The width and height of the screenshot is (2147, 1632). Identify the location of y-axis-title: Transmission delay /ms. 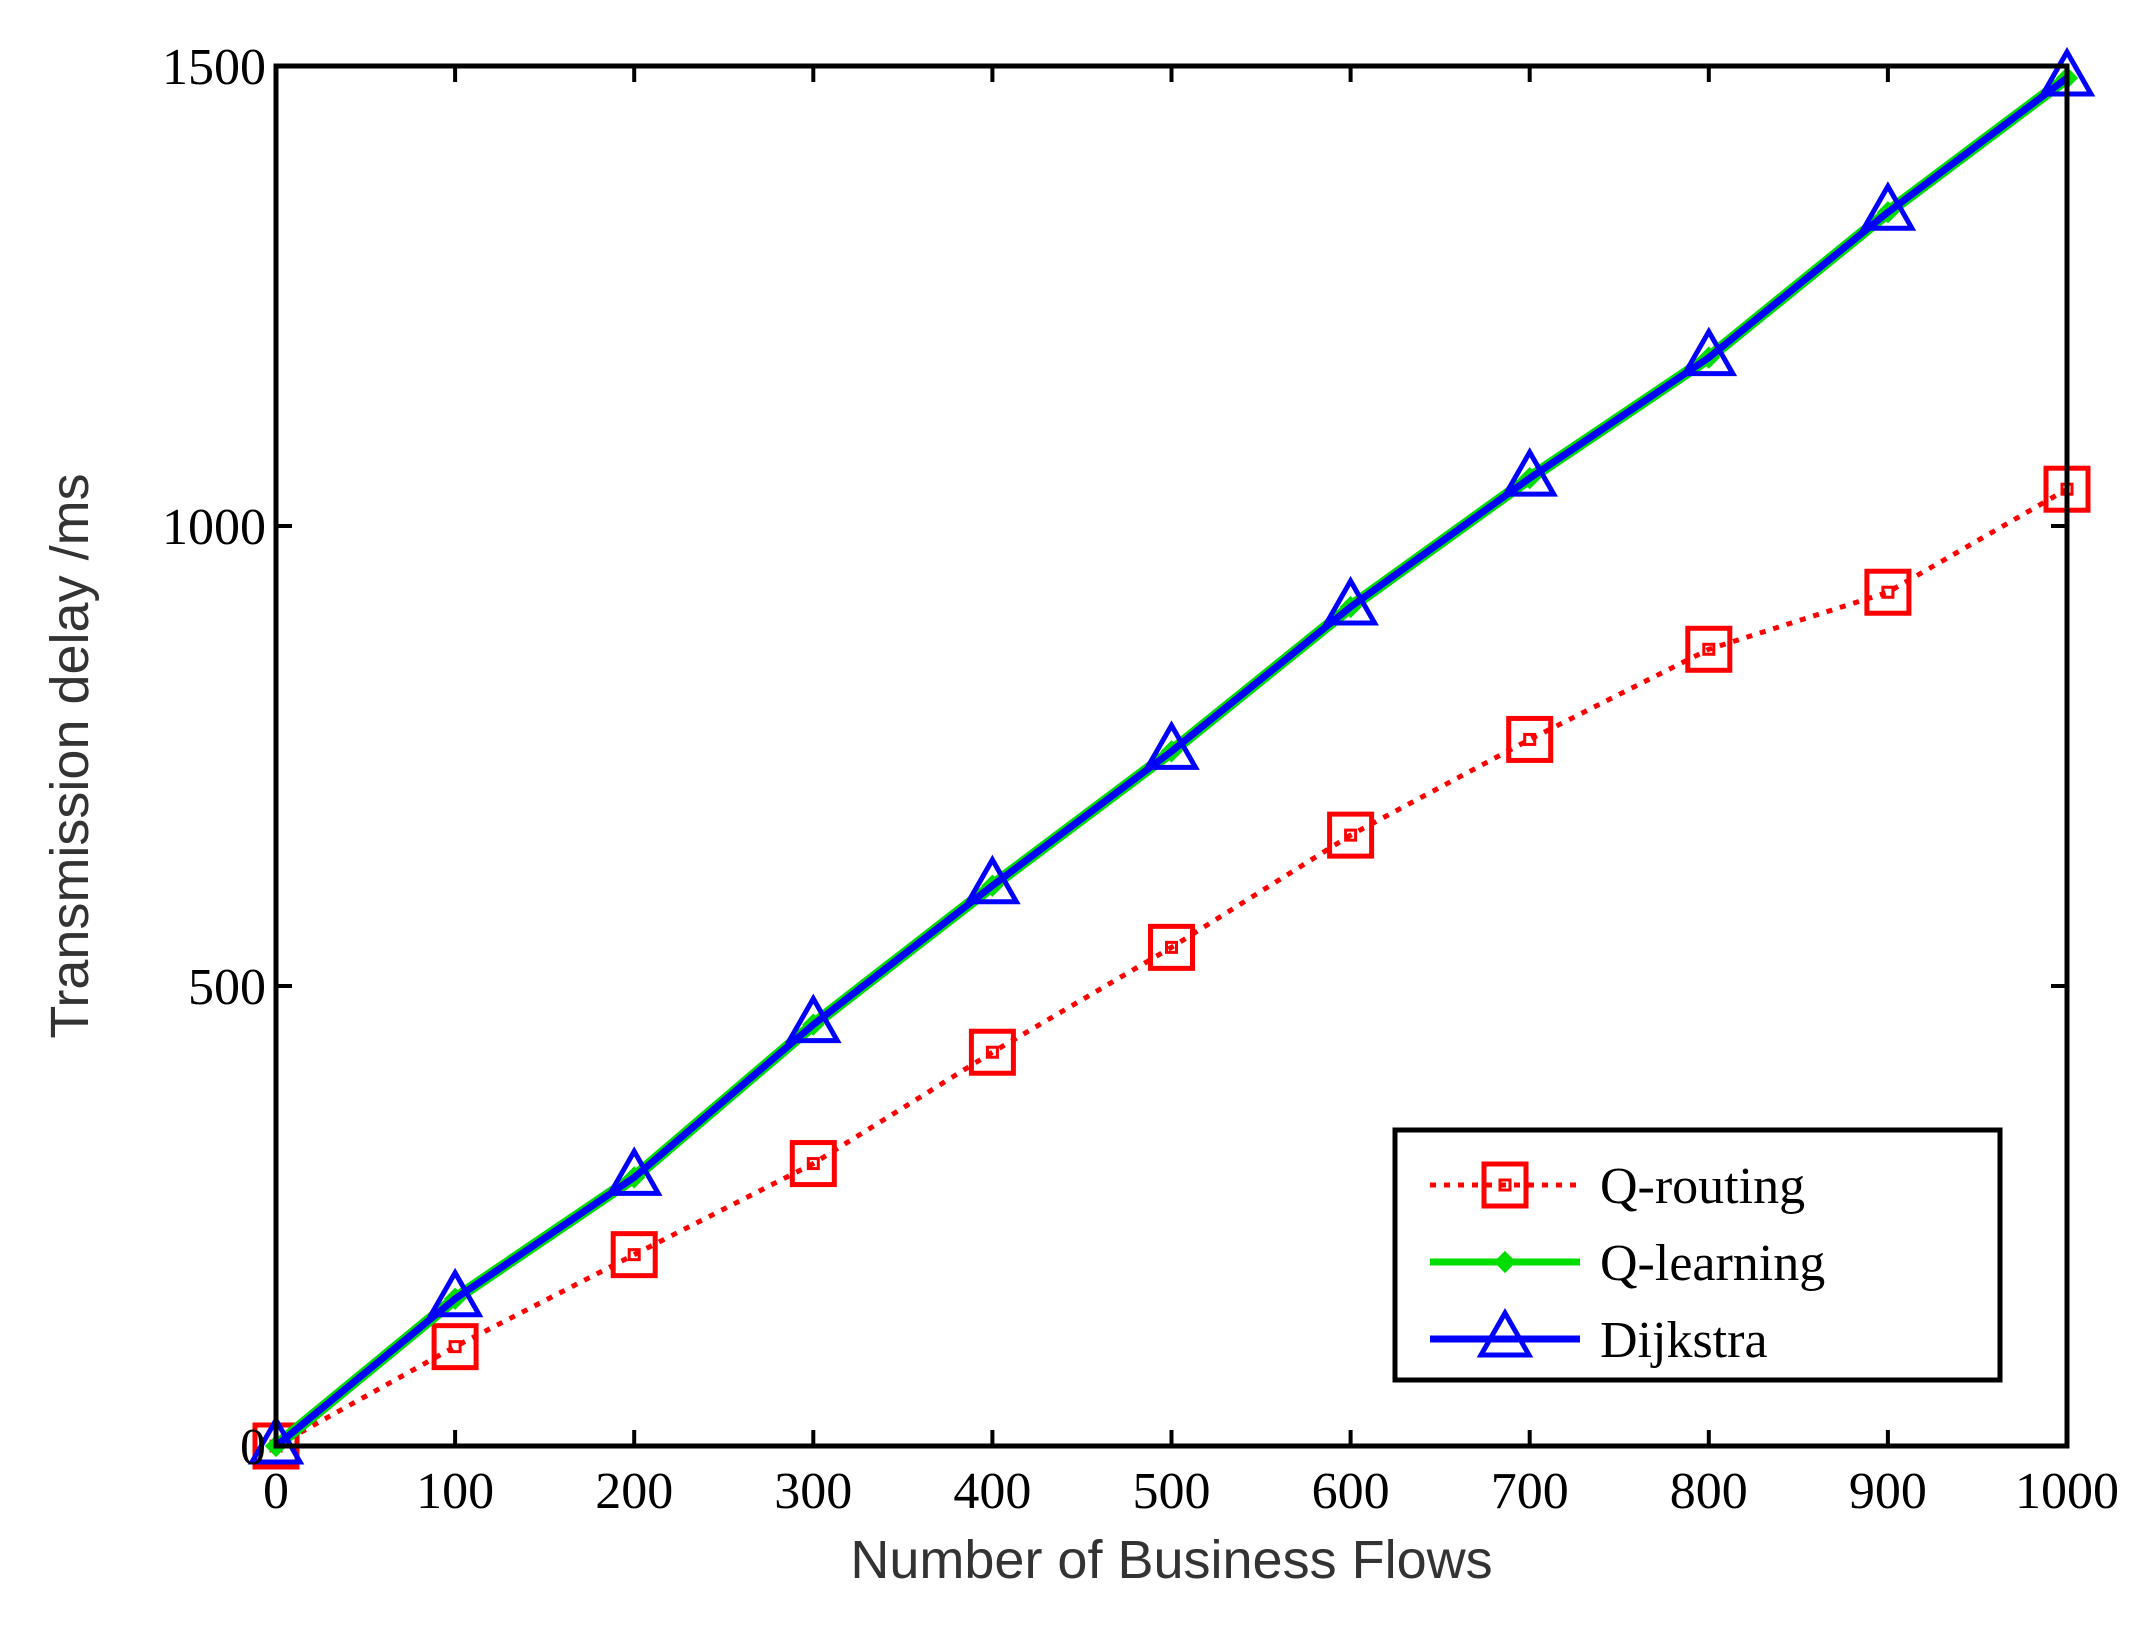
(70, 755).